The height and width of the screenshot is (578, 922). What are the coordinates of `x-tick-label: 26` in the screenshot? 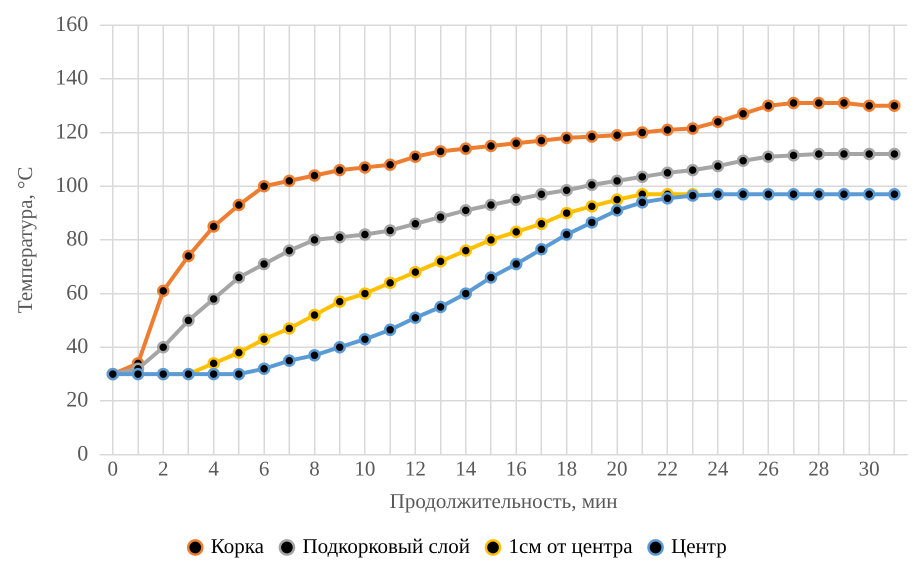 It's located at (768, 468).